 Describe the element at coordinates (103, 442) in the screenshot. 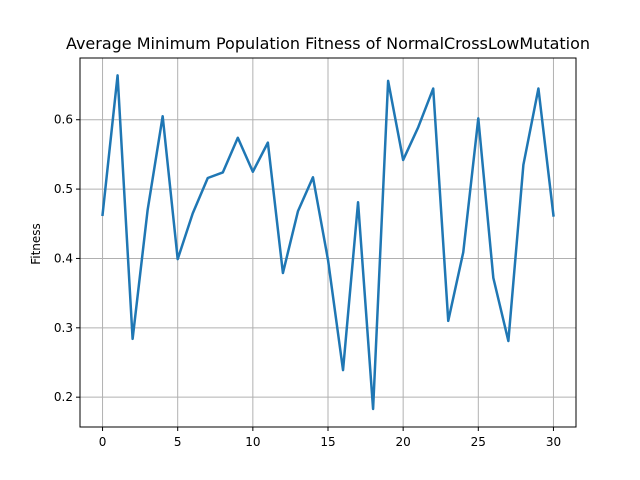

I see `x-tick-label: 0` at that location.